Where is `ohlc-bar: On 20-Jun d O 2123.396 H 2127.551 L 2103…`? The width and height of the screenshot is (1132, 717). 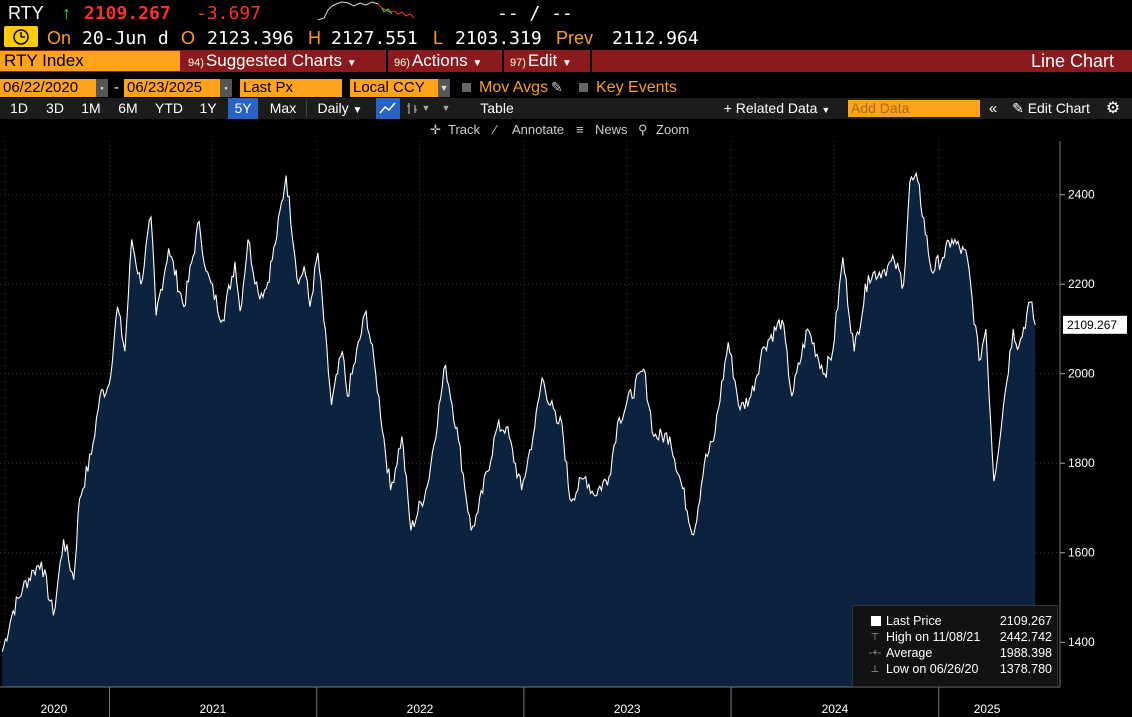
ohlc-bar: On 20-Jun d O 2123.396 H 2127.551 L 2103… is located at coordinates (566, 38).